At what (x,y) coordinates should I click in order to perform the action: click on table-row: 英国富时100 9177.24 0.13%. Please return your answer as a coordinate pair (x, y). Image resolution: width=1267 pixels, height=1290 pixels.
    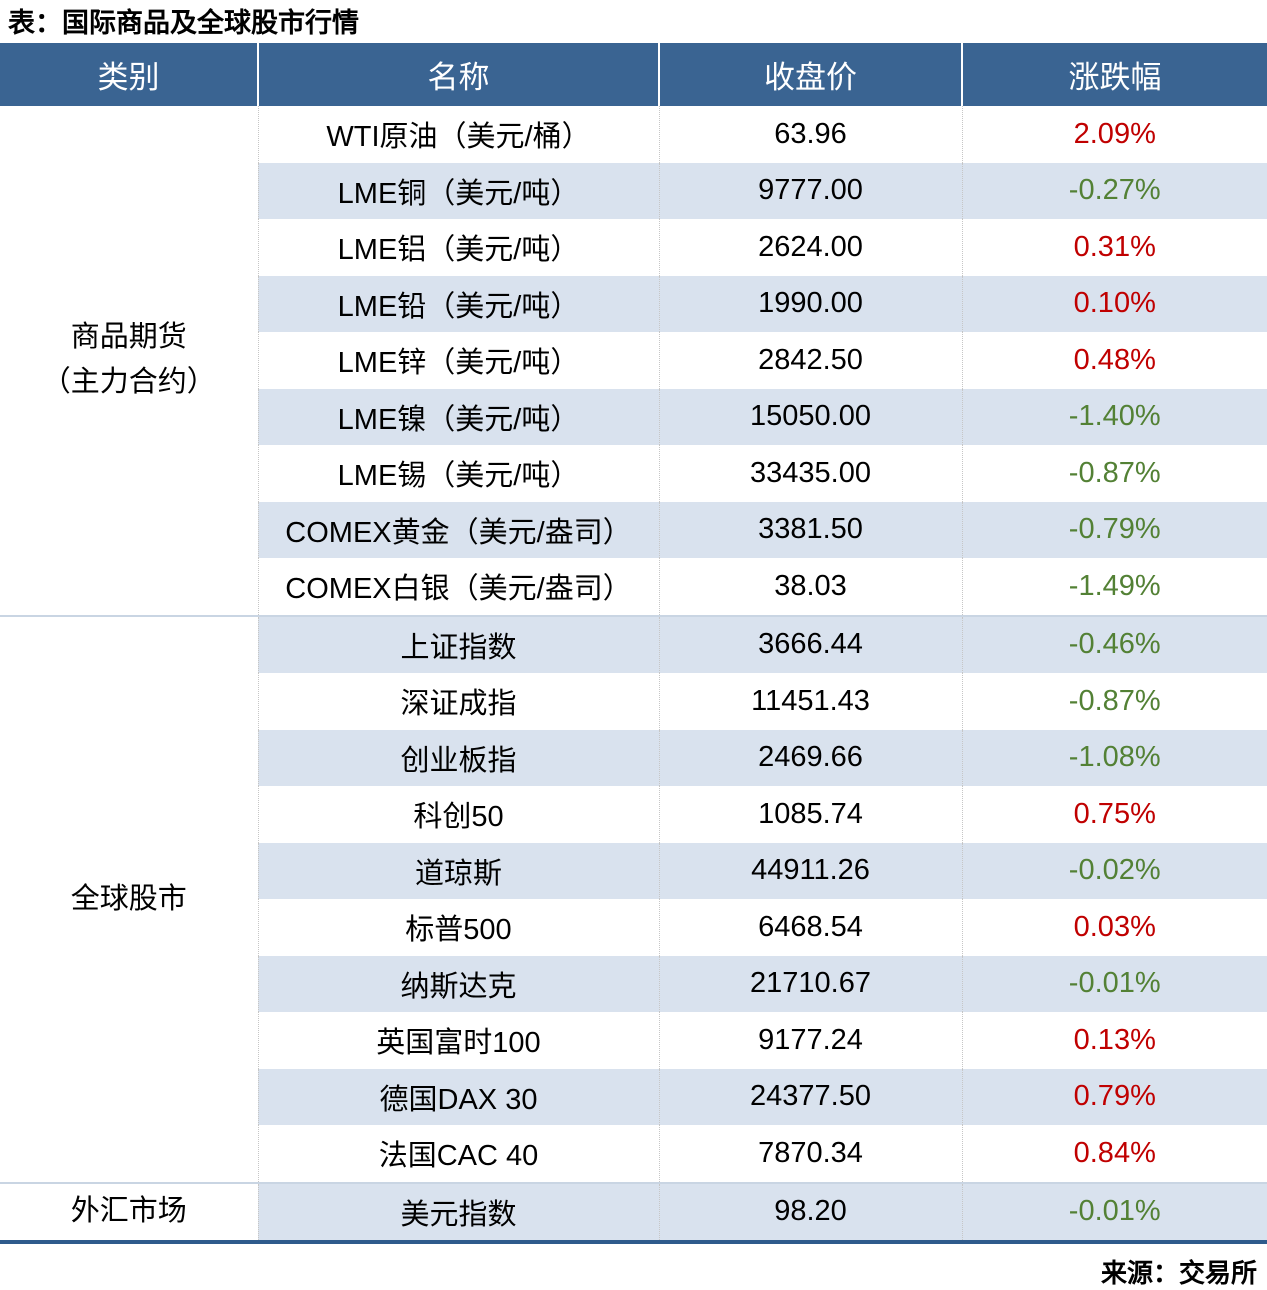
    Looking at the image, I should click on (633, 1040).